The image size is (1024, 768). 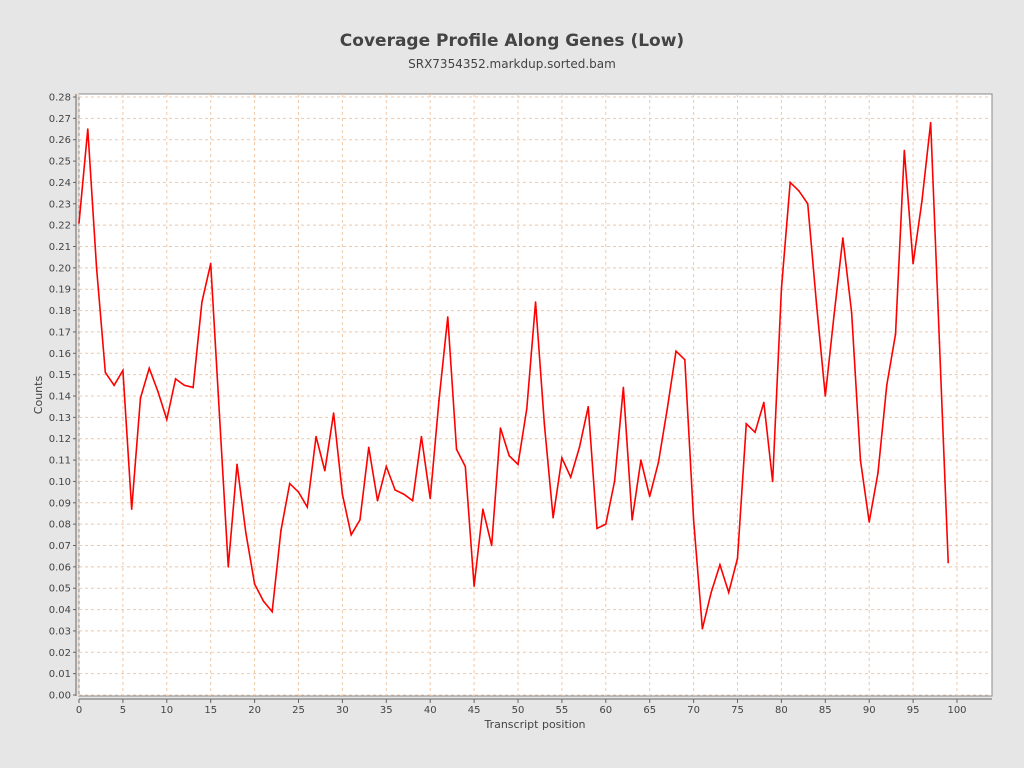 What do you see at coordinates (60, 653) in the screenshot?
I see `y-tick-label: 0.02` at bounding box center [60, 653].